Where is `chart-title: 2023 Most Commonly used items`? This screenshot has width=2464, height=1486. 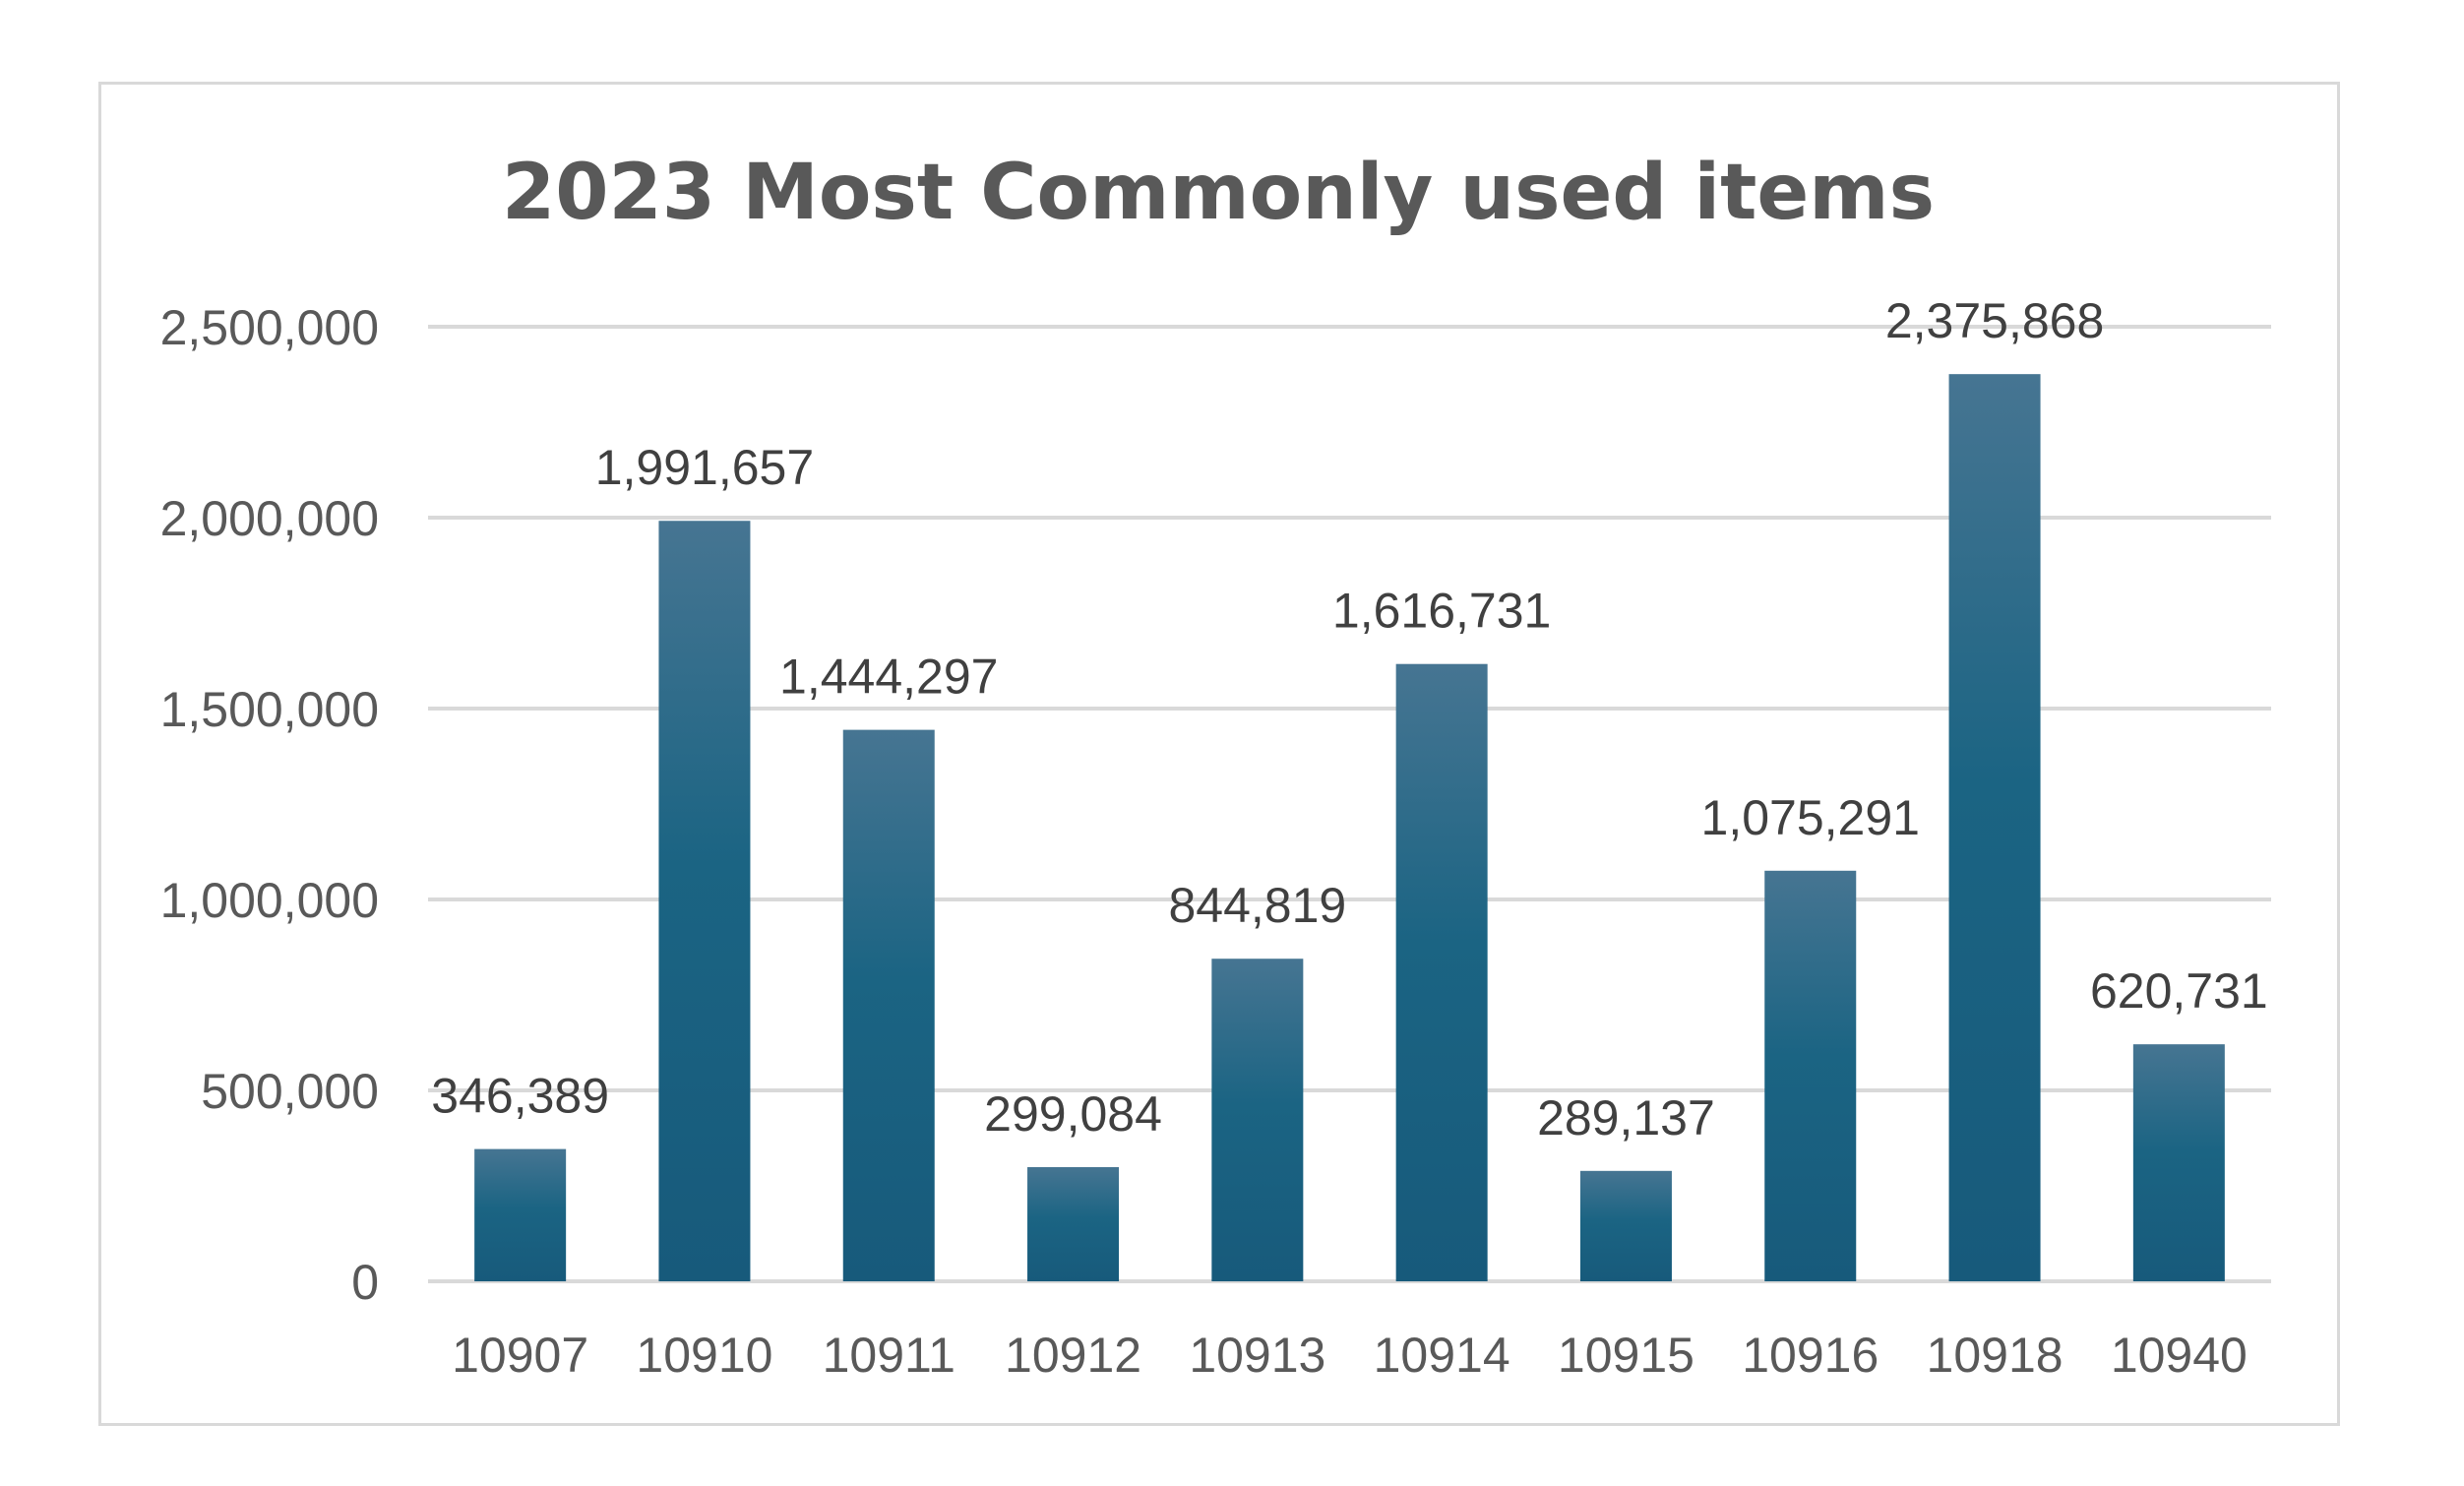
chart-title: 2023 Most Commonly used items is located at coordinates (1218, 193).